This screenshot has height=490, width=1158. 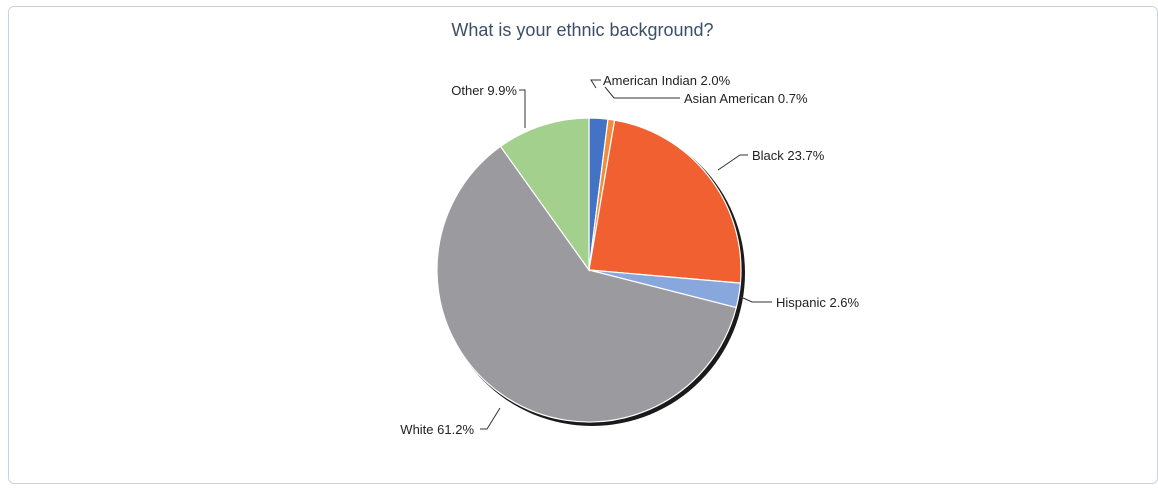 What do you see at coordinates (756, 299) in the screenshot?
I see `leader-line-hispanic` at bounding box center [756, 299].